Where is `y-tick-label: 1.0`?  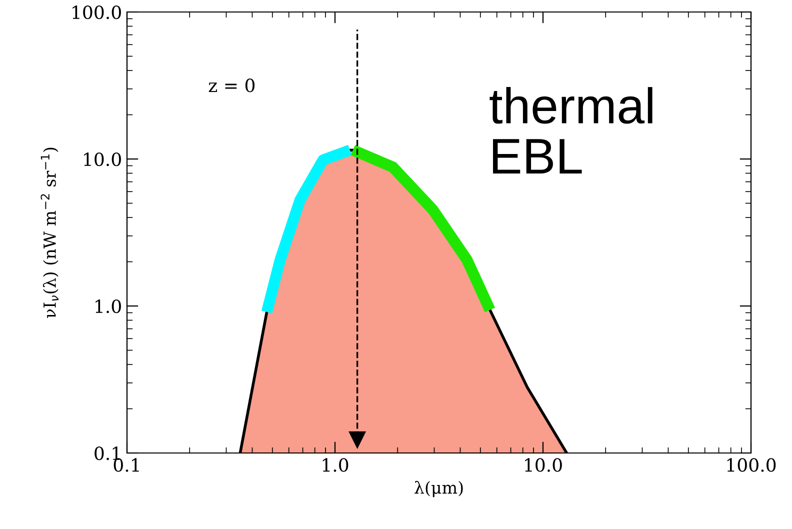
y-tick-label: 1.0 is located at coordinates (108, 306).